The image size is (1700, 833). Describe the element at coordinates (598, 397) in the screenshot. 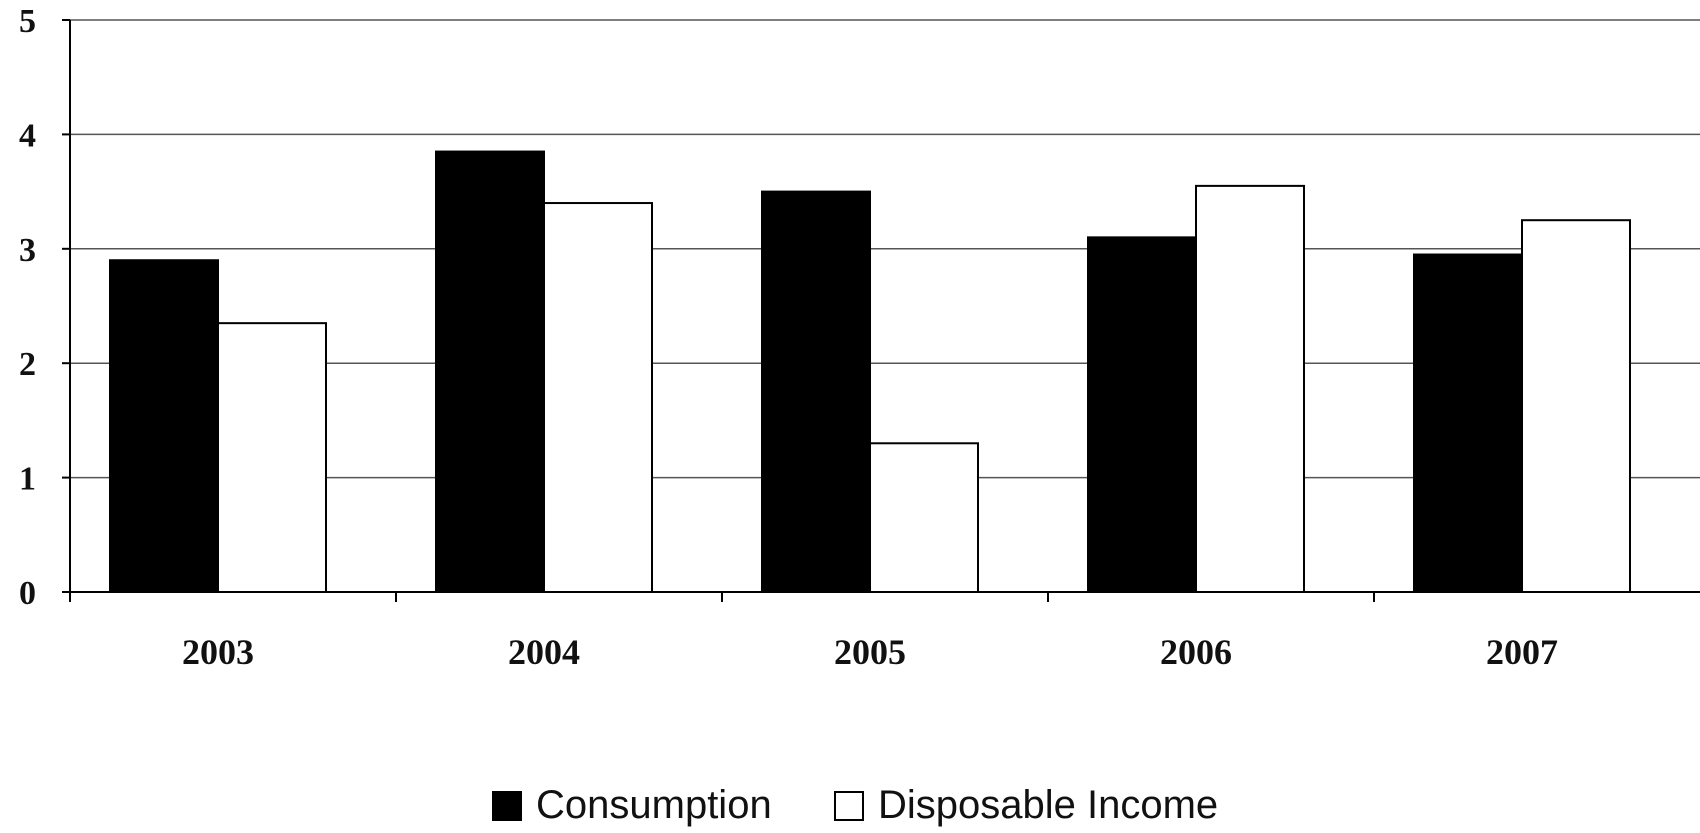

I see `bar-disposable-income-2004` at that location.